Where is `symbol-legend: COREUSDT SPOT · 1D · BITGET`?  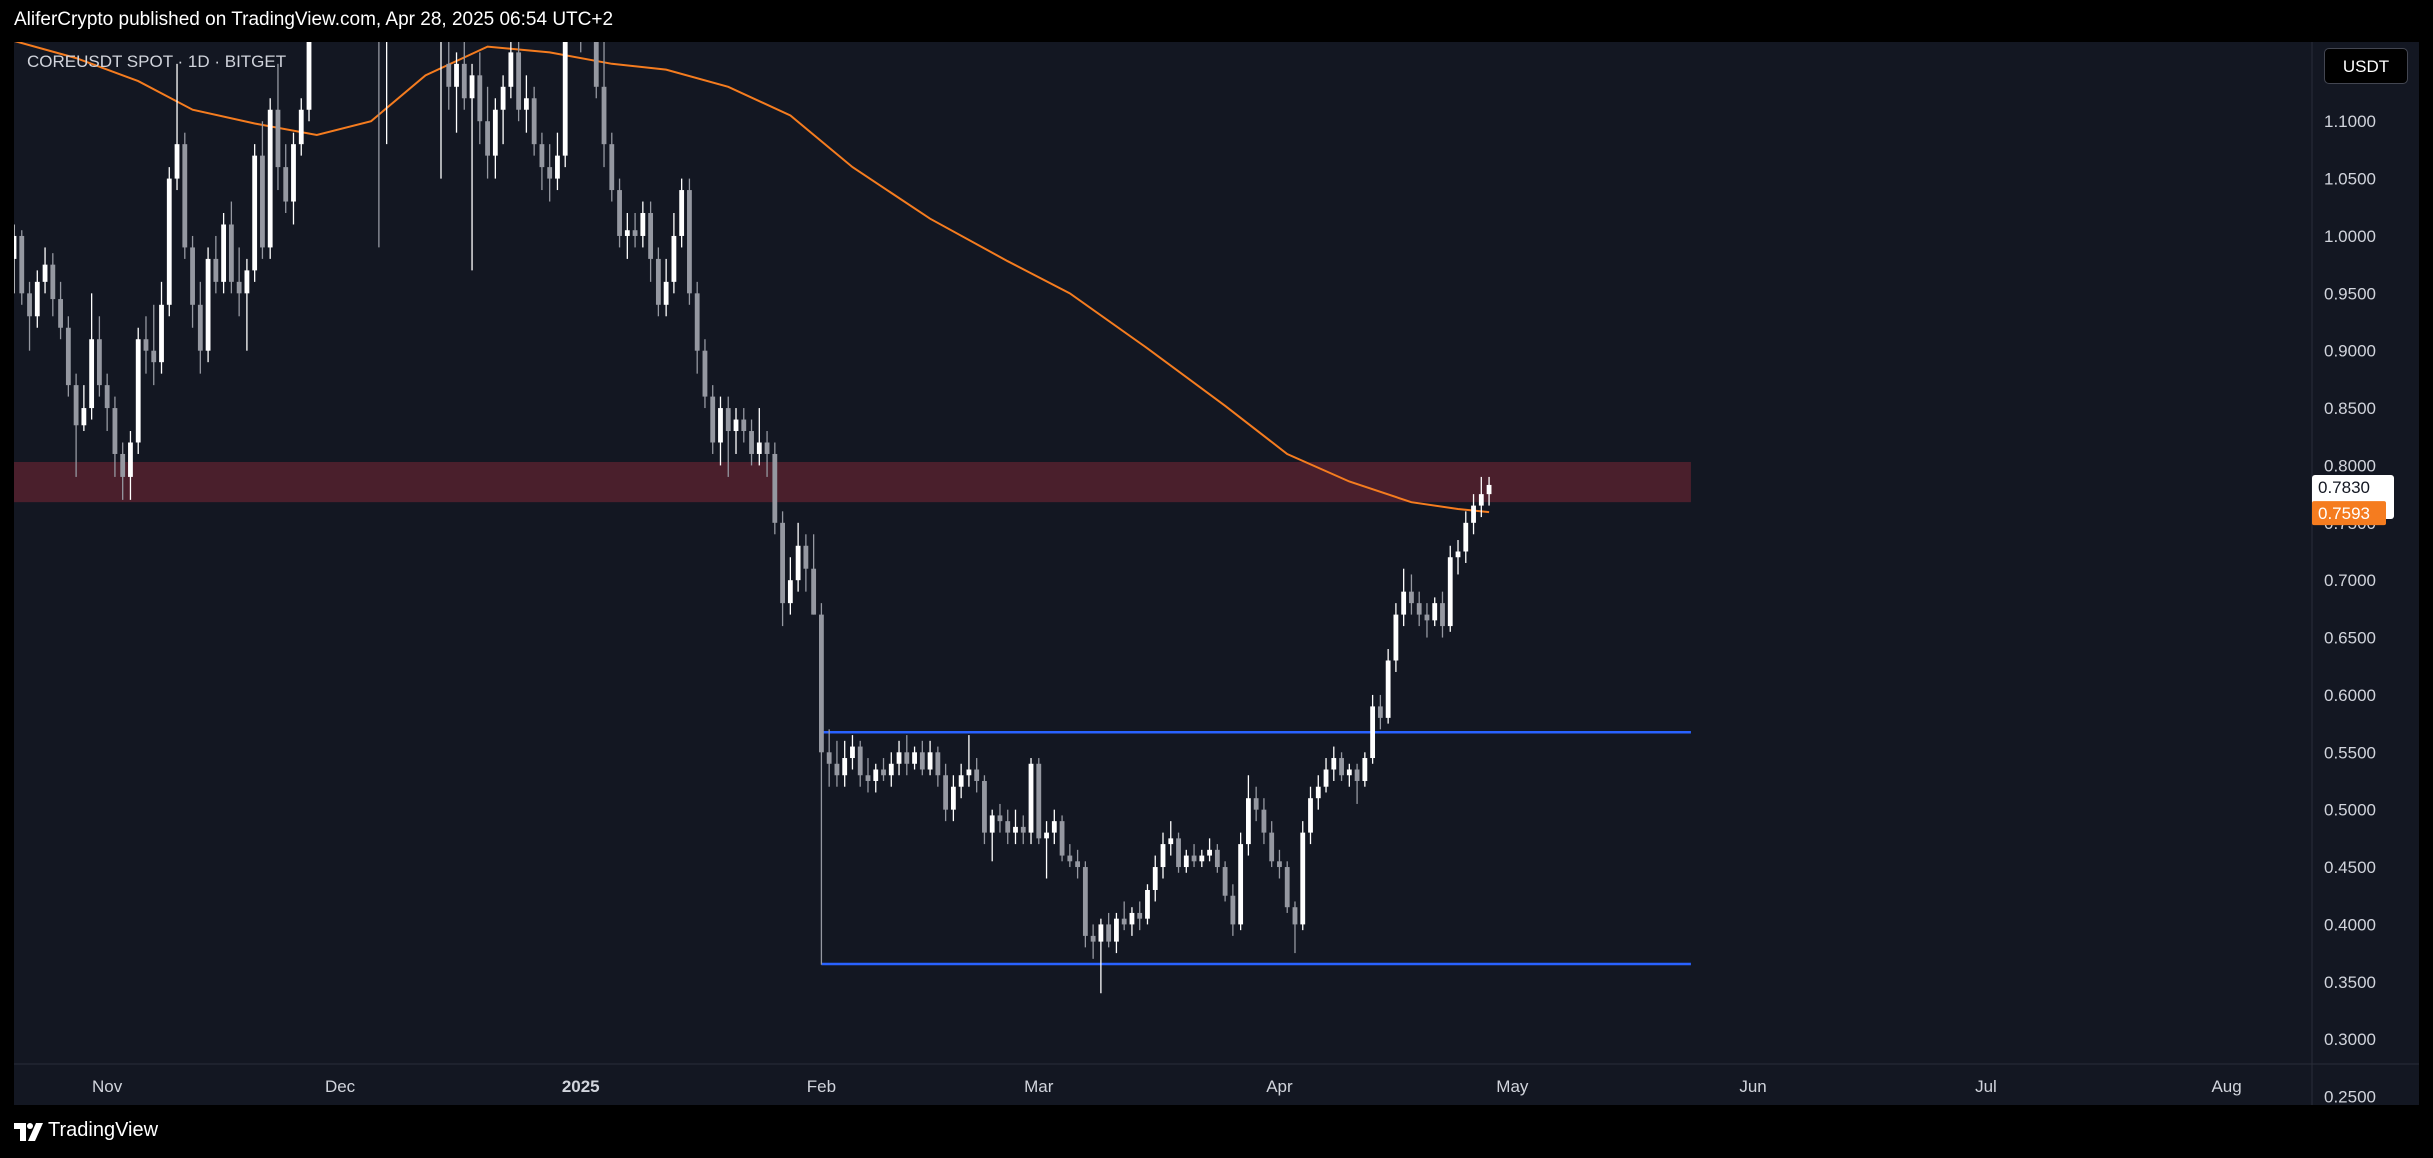 symbol-legend: COREUSDT SPOT · 1D · BITGET is located at coordinates (157, 61).